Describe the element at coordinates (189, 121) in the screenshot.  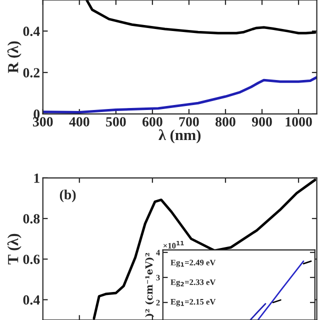
I see `x-tick-label: 700` at that location.